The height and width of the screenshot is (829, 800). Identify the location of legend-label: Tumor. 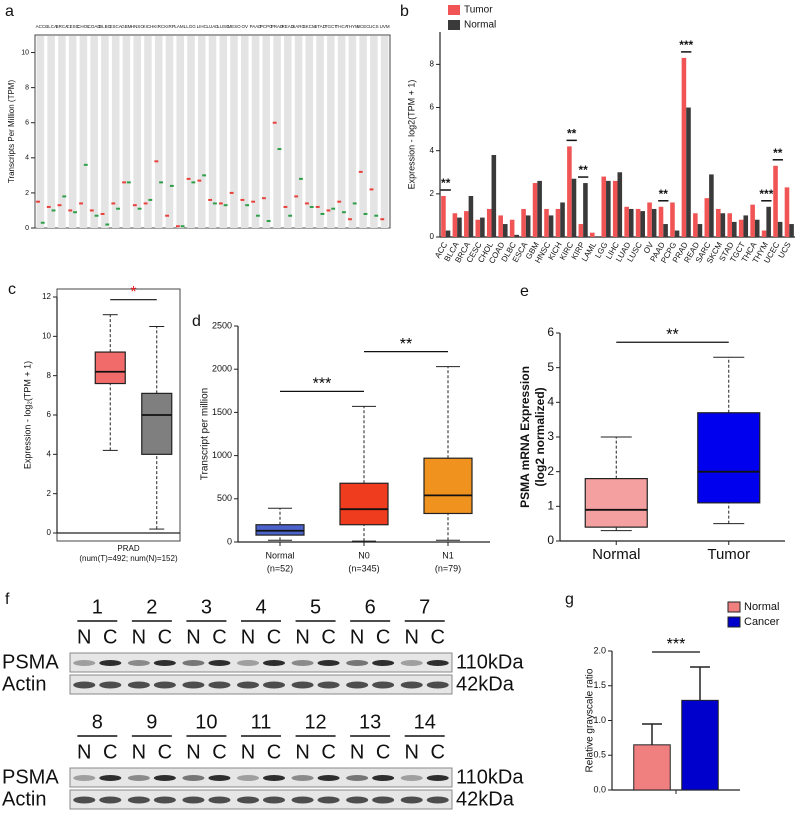
(478, 10).